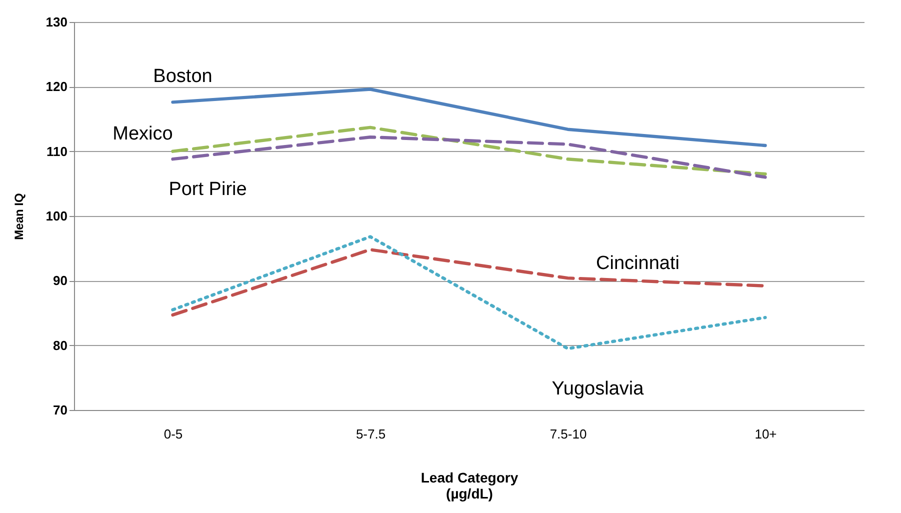 This screenshot has width=901, height=513. What do you see at coordinates (57, 22) in the screenshot?
I see `y-tick-label: 130` at bounding box center [57, 22].